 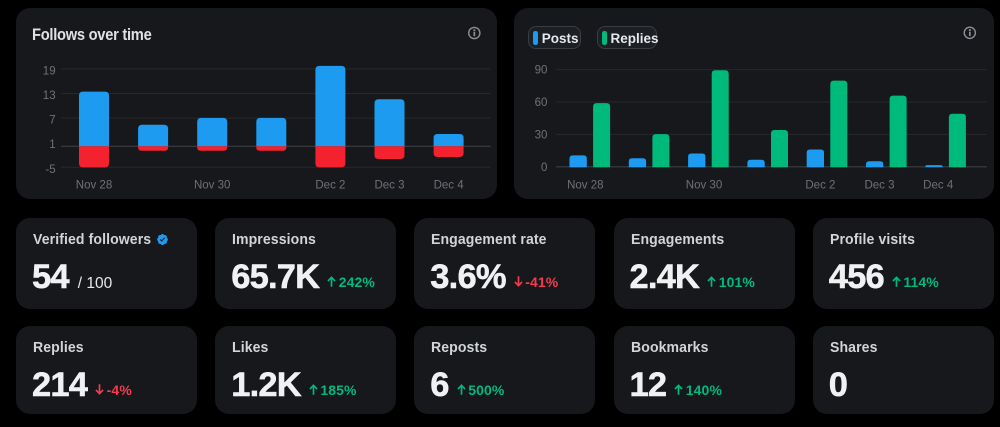 I want to click on svg-text: 7, so click(x=52, y=121).